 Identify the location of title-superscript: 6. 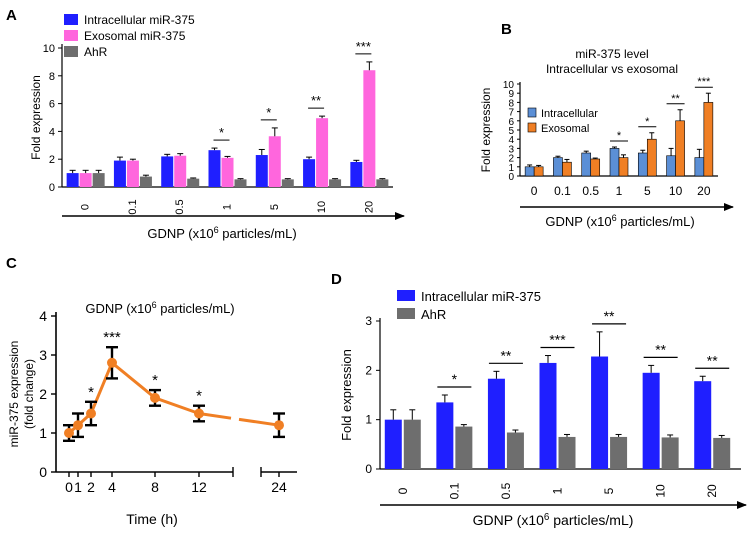
(154, 305).